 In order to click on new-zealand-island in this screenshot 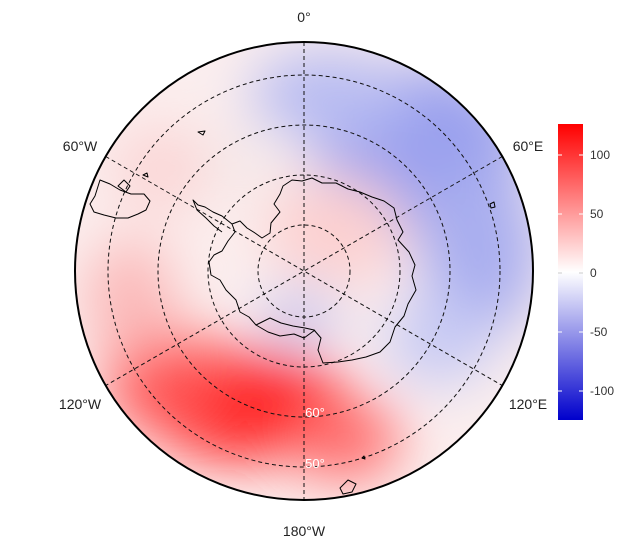, I will do `click(348, 487)`.